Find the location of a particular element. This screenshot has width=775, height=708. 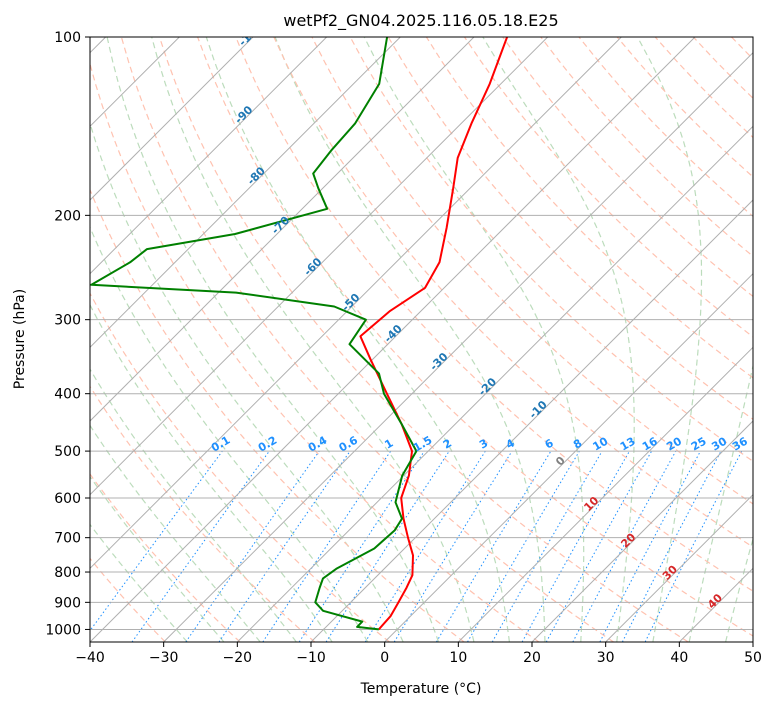

y-tick-label: 900 is located at coordinates (67, 603).